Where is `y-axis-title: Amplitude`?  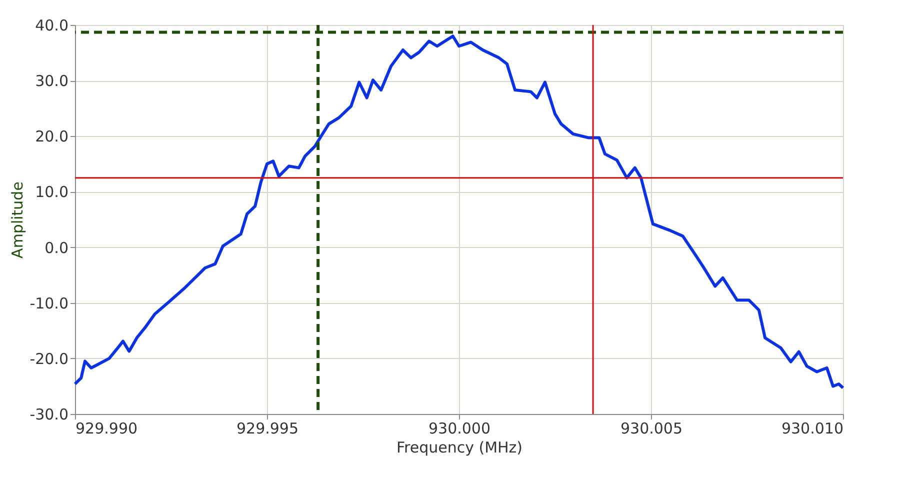
y-axis-title: Amplitude is located at coordinates (17, 220).